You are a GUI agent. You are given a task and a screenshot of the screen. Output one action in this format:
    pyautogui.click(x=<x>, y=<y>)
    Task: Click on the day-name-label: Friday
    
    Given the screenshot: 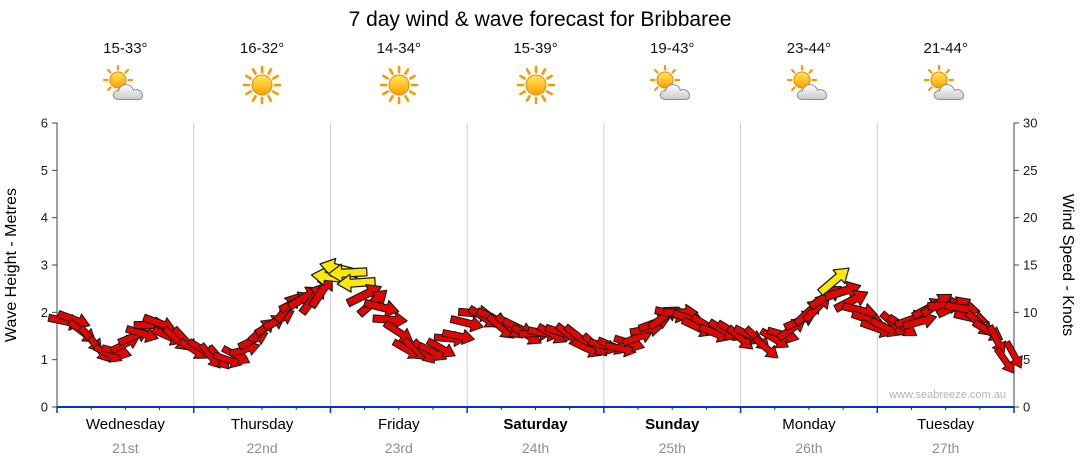 What is the action you would take?
    pyautogui.click(x=398, y=424)
    